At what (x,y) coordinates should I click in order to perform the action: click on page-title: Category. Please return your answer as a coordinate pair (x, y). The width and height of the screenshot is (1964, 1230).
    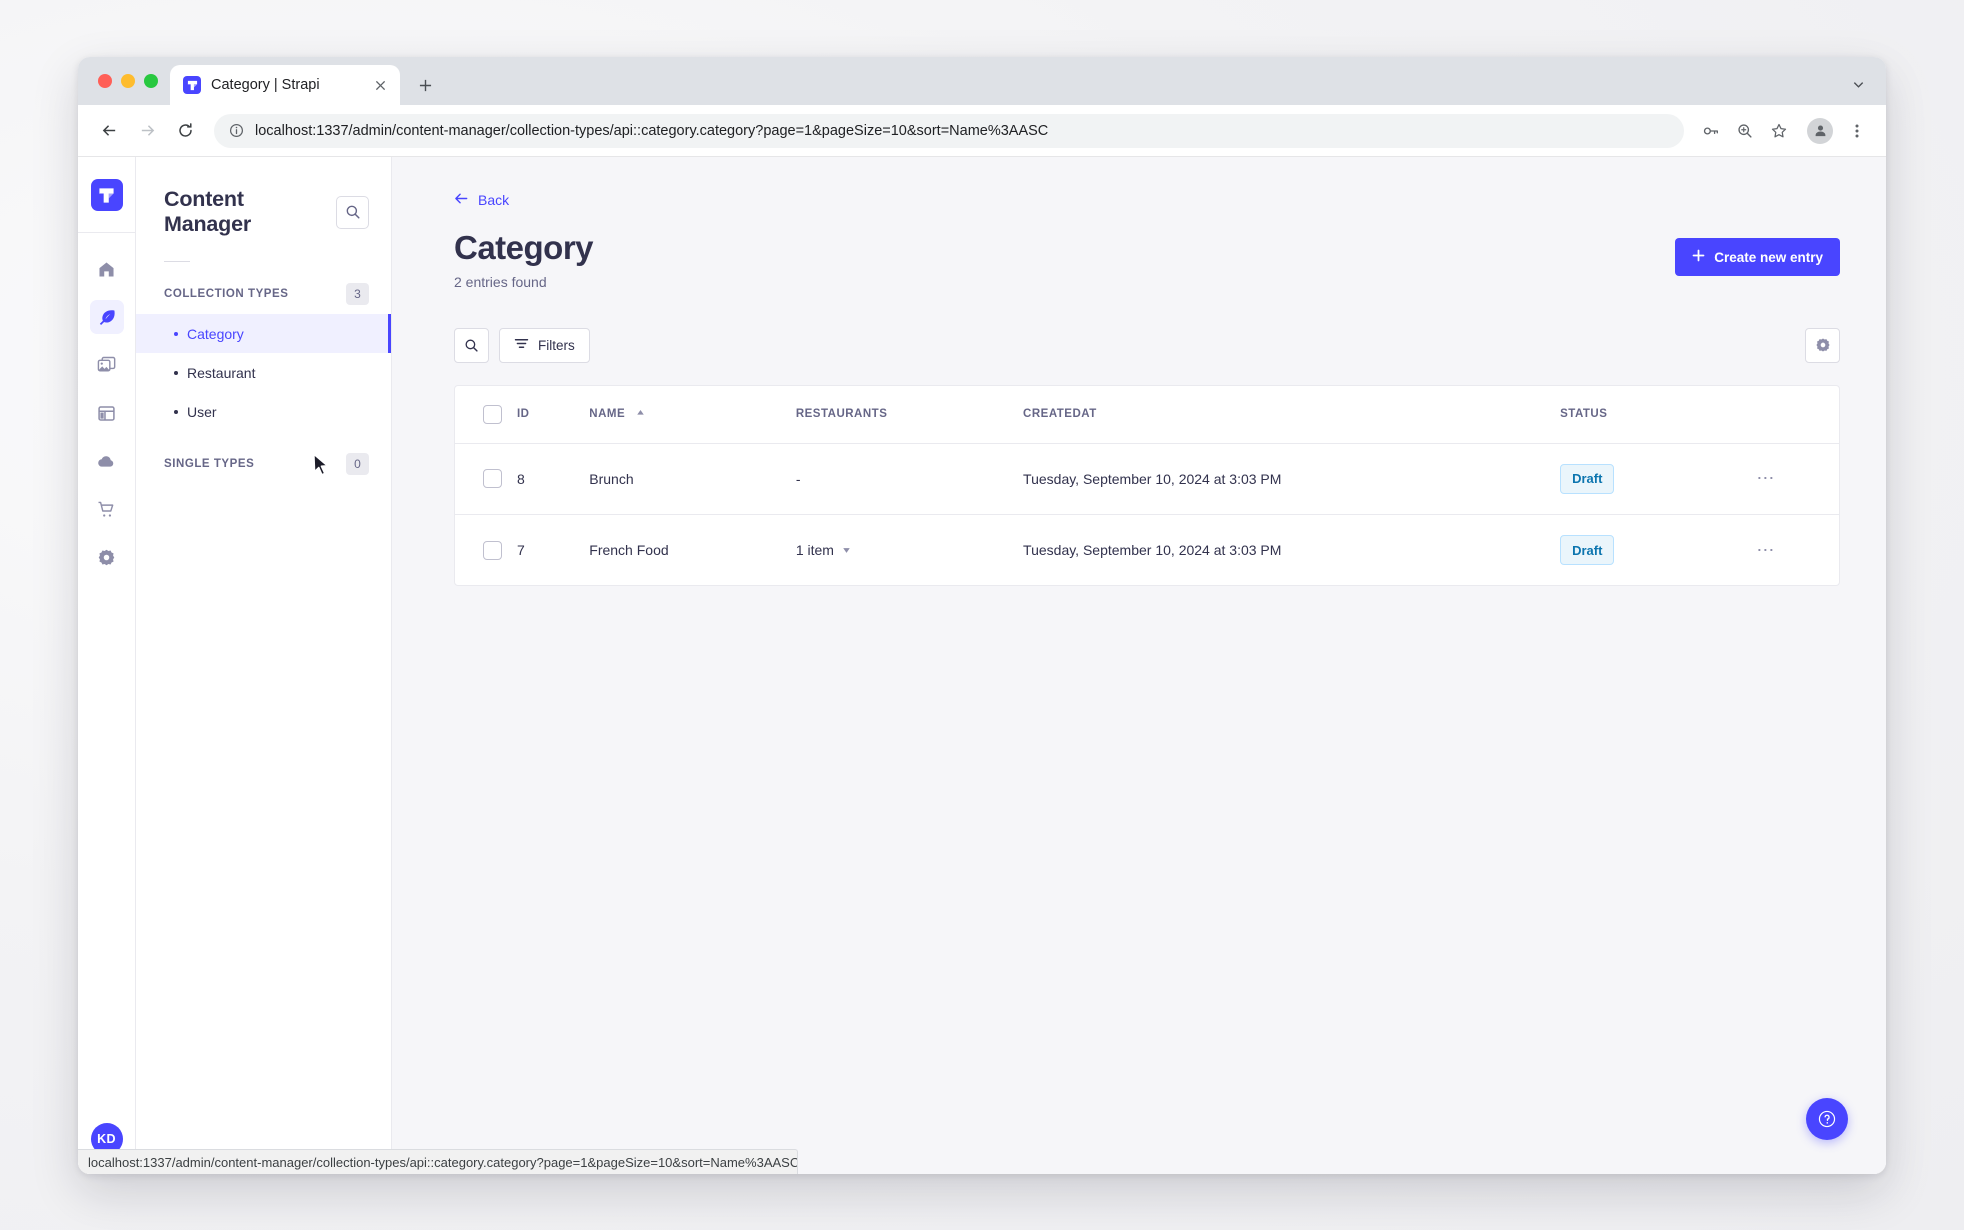
    Looking at the image, I should click on (524, 247).